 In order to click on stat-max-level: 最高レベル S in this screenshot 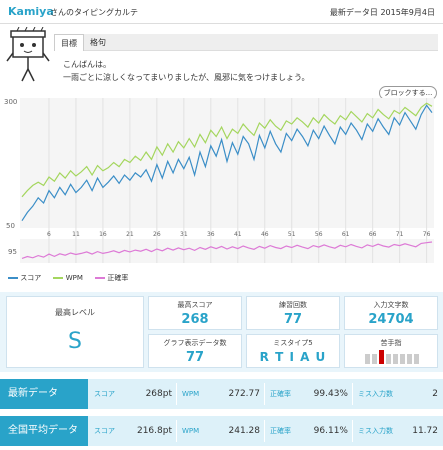, I will do `click(75, 332)`.